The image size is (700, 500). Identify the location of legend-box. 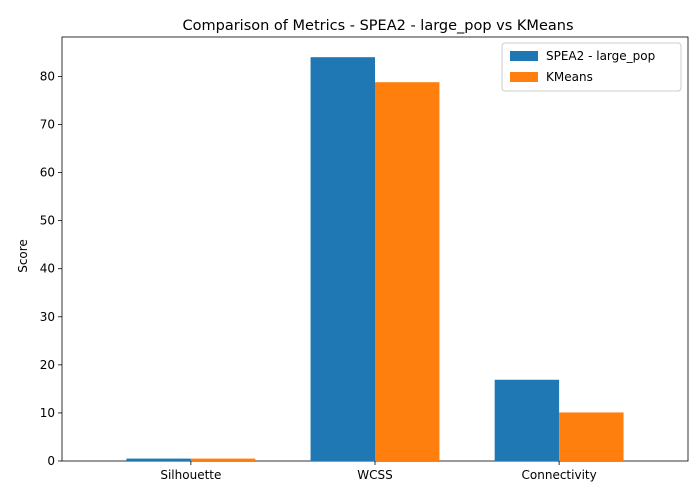
(591, 67).